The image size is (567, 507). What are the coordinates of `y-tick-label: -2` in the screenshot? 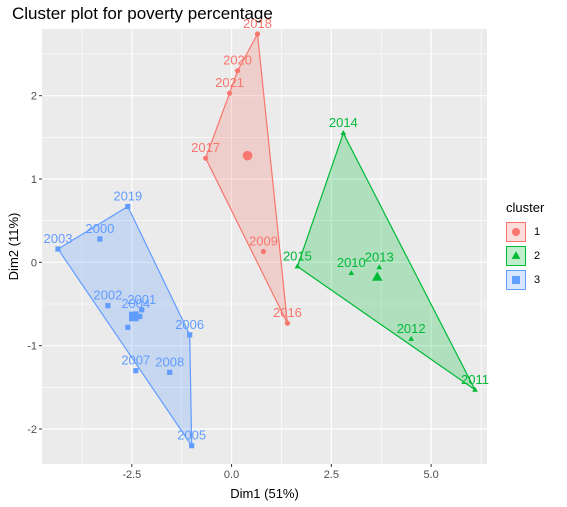 It's located at (32, 430).